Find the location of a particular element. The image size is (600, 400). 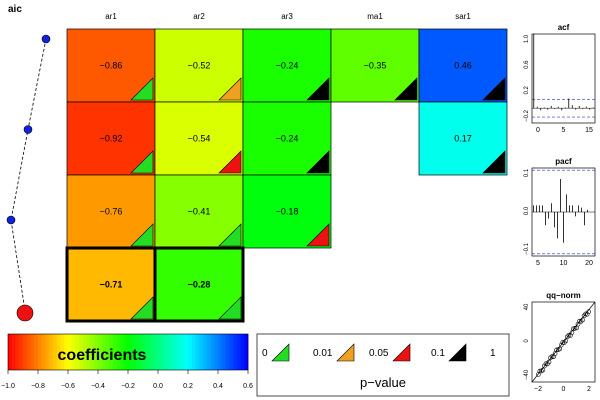

coef-cell: −0.54 is located at coordinates (199, 138).